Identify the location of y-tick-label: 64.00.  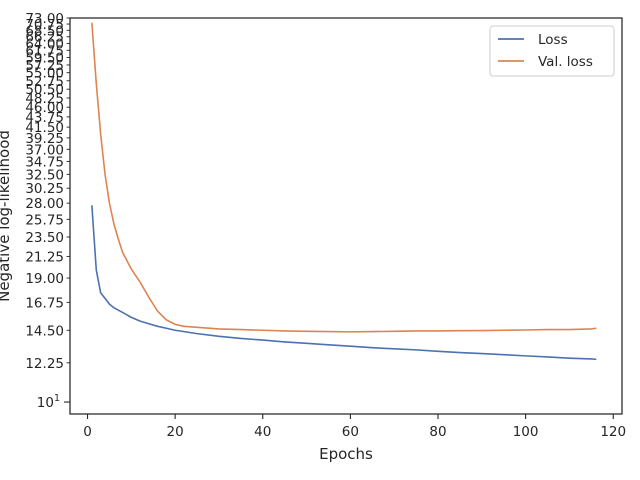
(44, 44).